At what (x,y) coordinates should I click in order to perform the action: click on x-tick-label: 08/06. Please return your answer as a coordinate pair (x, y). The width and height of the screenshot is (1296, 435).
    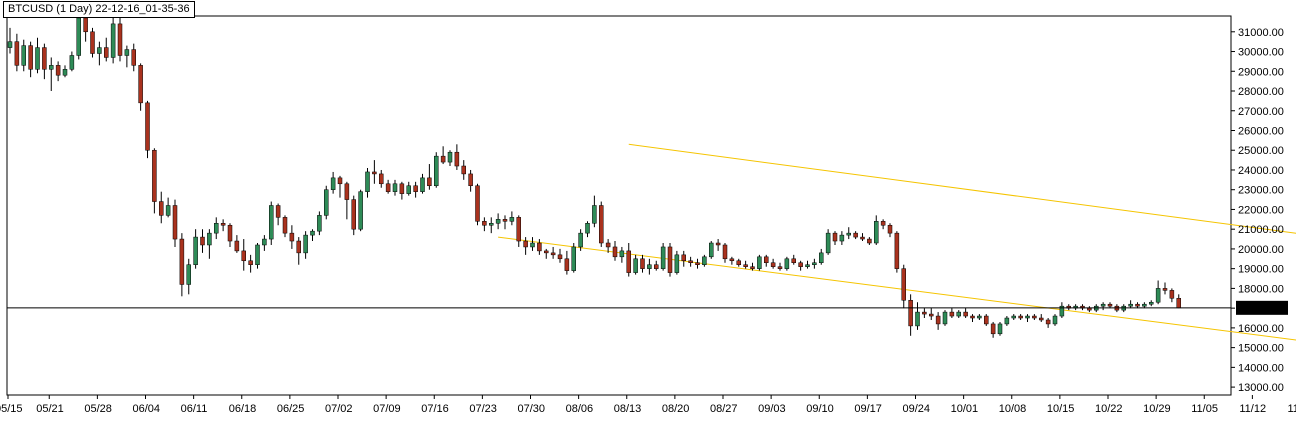
    Looking at the image, I should click on (580, 409).